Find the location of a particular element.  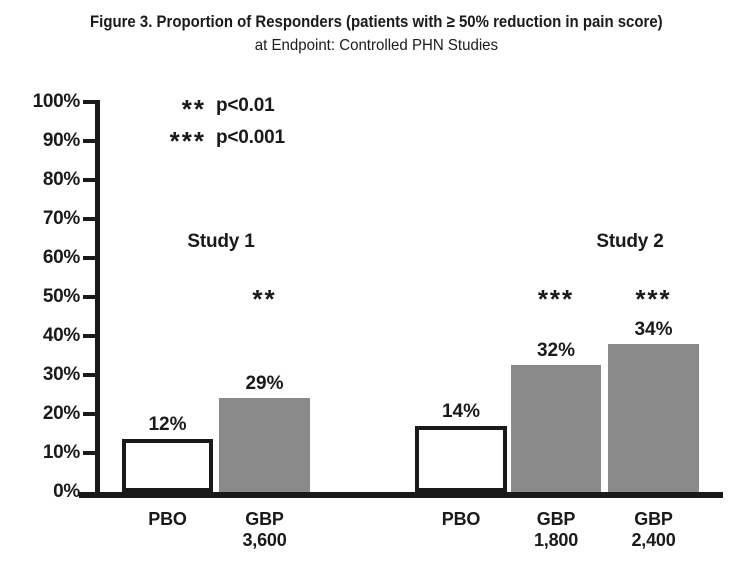

bar-value-label: 12% is located at coordinates (167, 424).